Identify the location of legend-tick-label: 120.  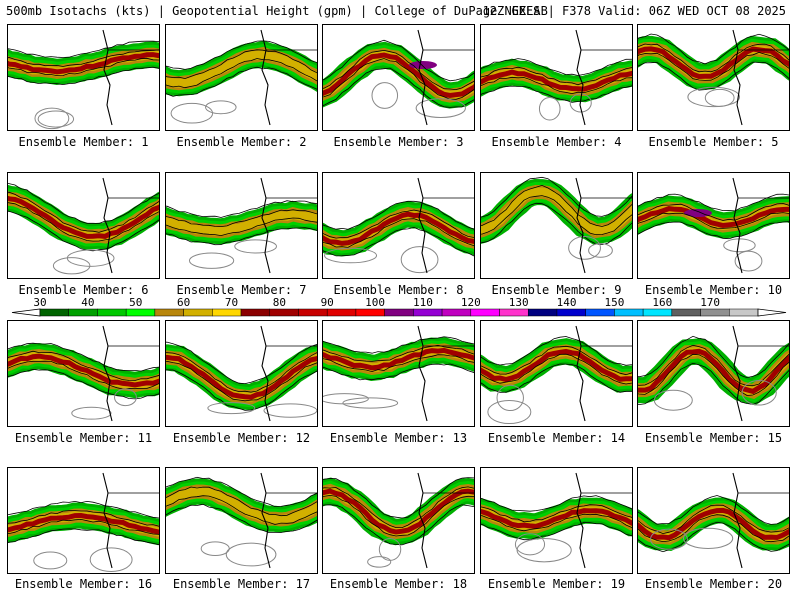
(471, 302).